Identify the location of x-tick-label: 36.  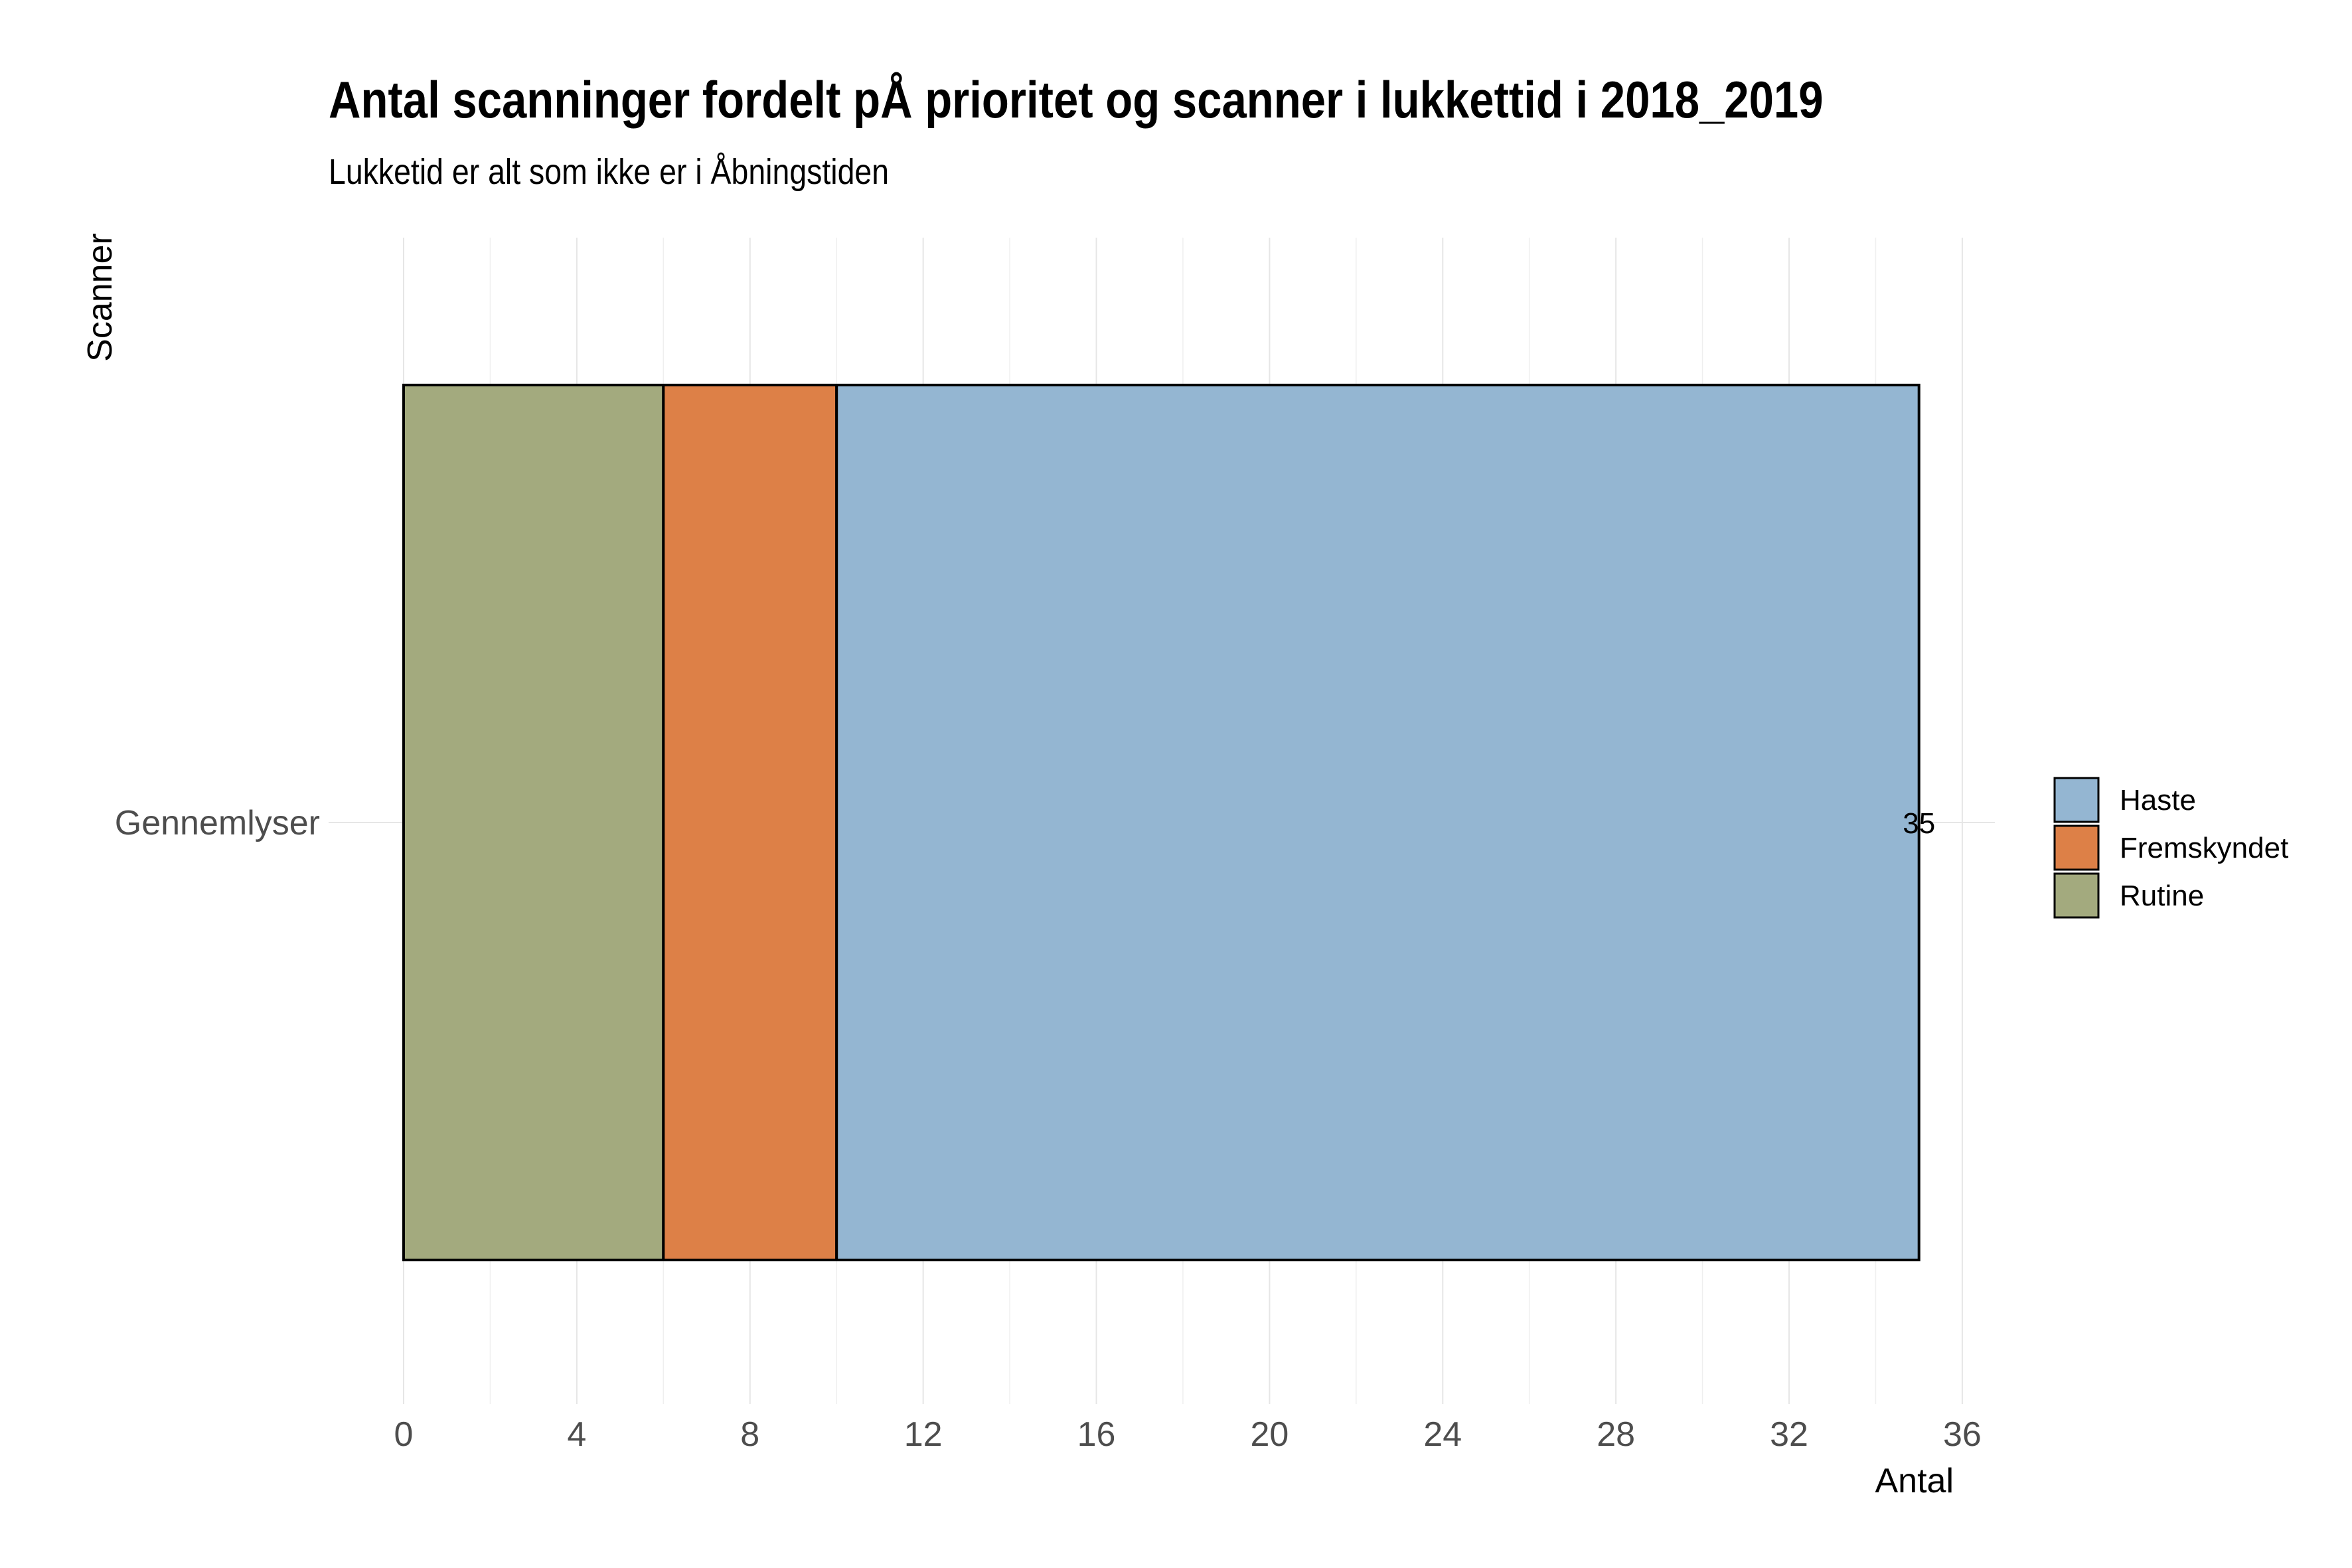
(1963, 1435).